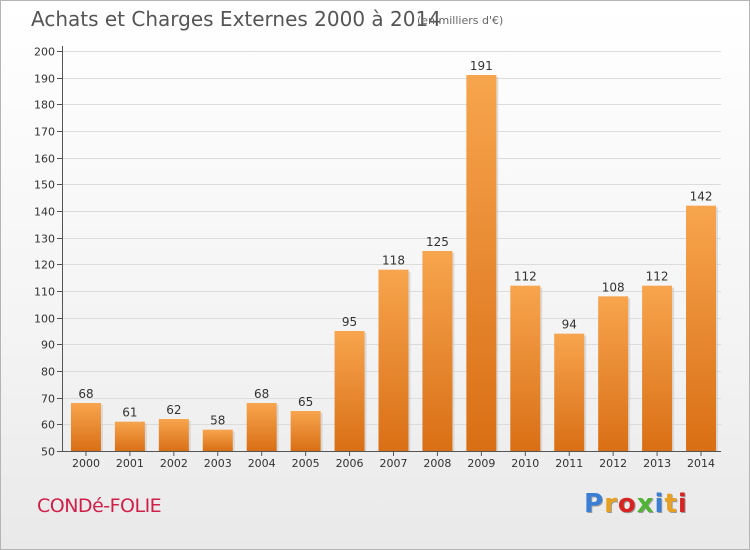 This screenshot has width=750, height=550. Describe the element at coordinates (129, 413) in the screenshot. I see `data-label: 61` at that location.